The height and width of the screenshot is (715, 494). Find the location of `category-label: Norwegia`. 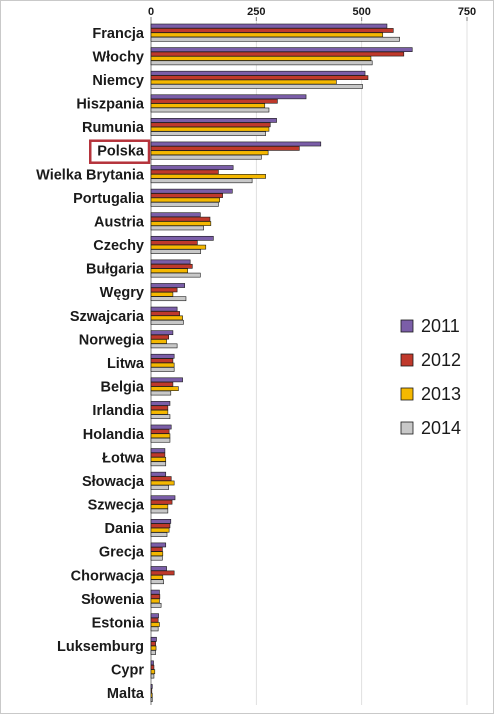

category-label: Norwegia is located at coordinates (112, 340).